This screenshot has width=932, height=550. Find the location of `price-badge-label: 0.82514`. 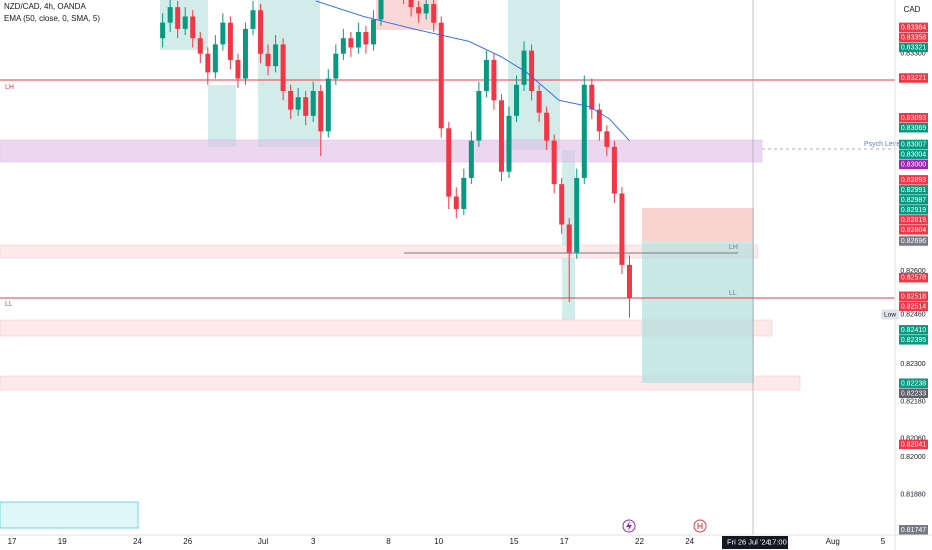

price-badge-label: 0.82514 is located at coordinates (913, 306).